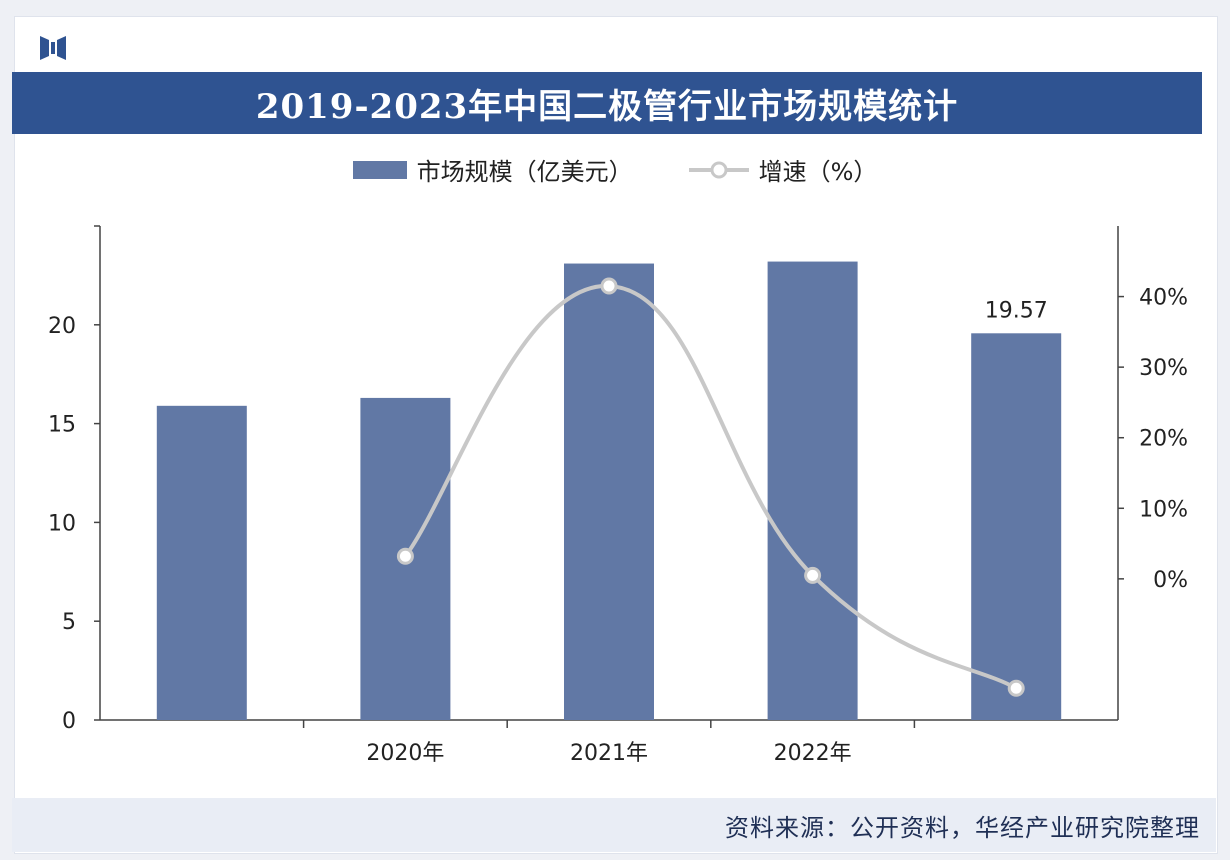 This screenshot has height=860, width=1230. What do you see at coordinates (614, 825) in the screenshot?
I see `footer-bar` at bounding box center [614, 825].